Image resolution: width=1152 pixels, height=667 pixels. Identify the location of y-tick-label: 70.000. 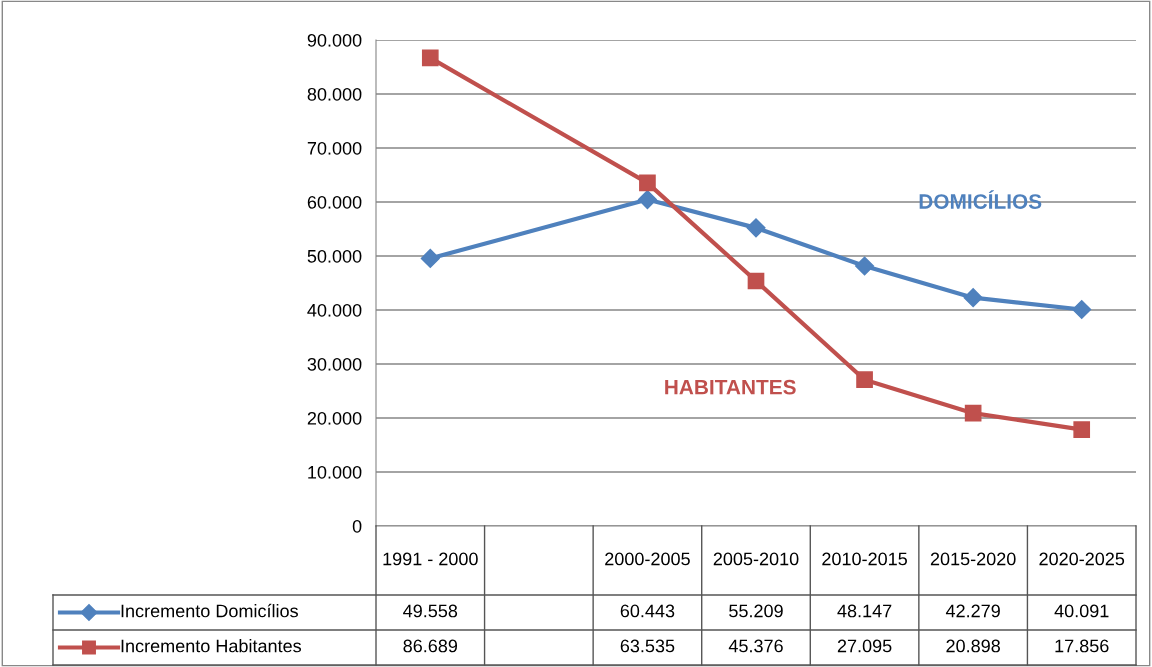
(334, 148).